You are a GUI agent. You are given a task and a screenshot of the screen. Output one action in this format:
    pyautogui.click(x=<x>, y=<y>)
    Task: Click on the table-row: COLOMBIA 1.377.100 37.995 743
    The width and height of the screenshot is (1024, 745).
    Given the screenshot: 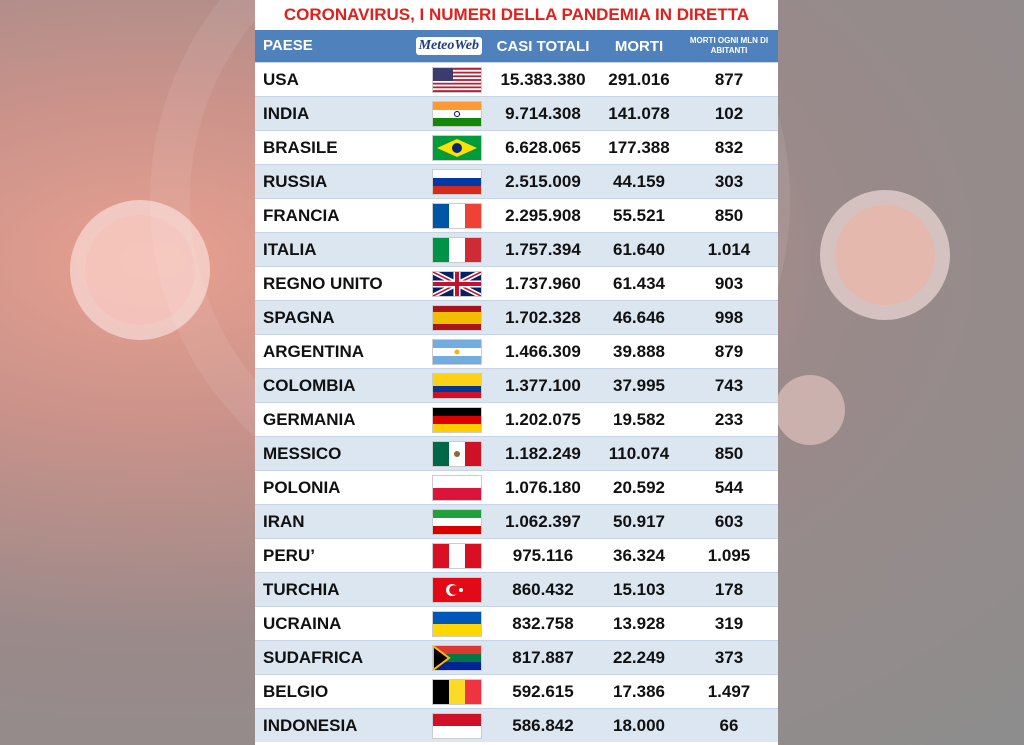 What is the action you would take?
    pyautogui.click(x=516, y=385)
    